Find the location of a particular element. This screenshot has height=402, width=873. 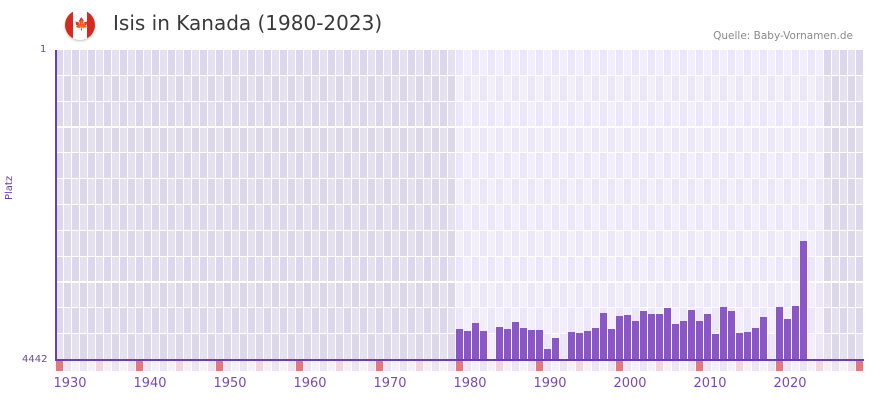

bar-2012 is located at coordinates (731, 335).